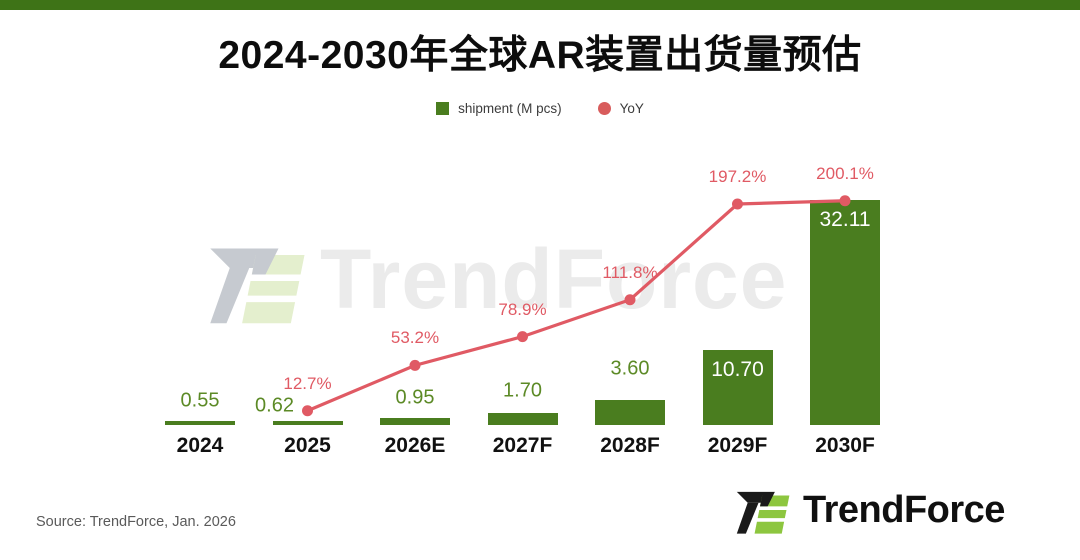 Image resolution: width=1080 pixels, height=560 pixels. Describe the element at coordinates (136, 522) in the screenshot. I see `source-note: Source: TrendForce, Jan. 2026` at that location.